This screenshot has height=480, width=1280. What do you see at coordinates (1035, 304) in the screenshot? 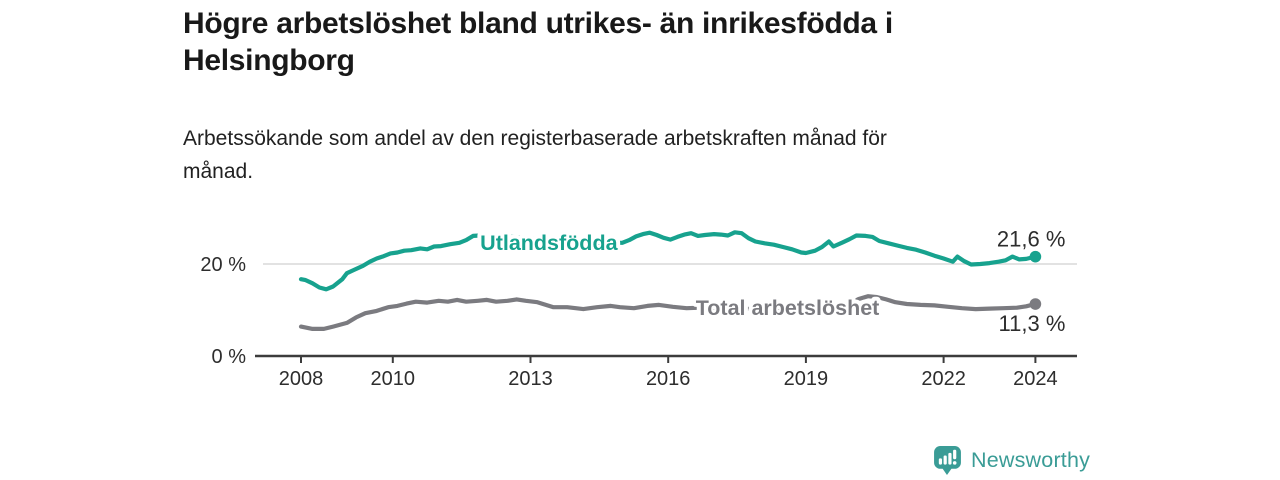
I see `series-end-dot-total` at bounding box center [1035, 304].